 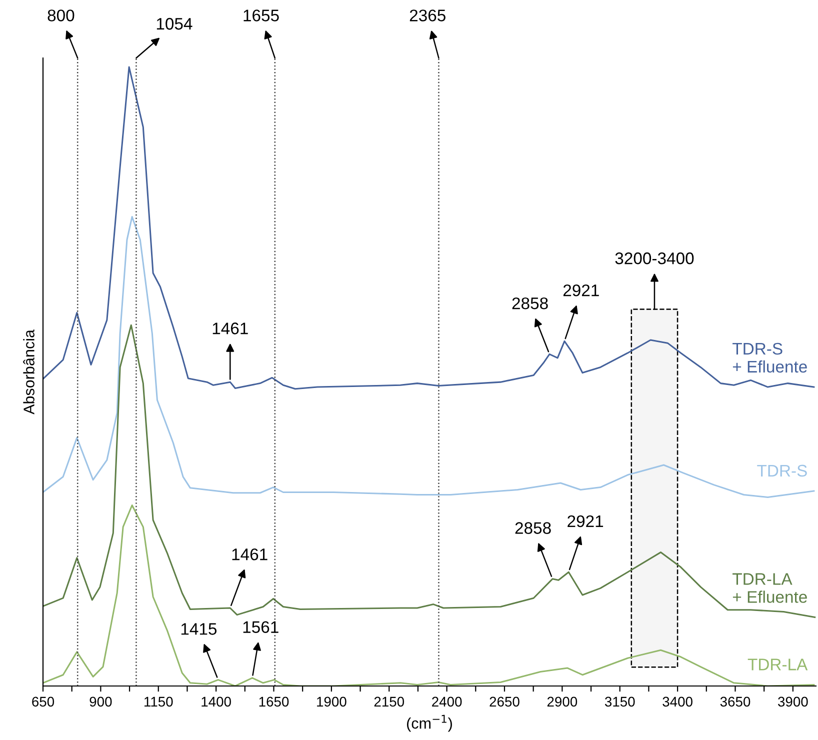 I want to click on series-label: TDR-S, so click(x=782, y=470).